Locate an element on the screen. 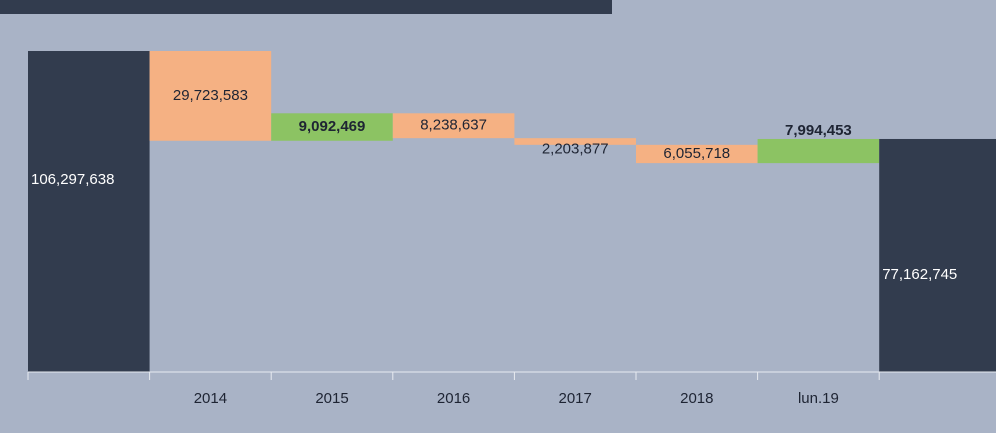  x-tick-label: 2018 is located at coordinates (696, 398).